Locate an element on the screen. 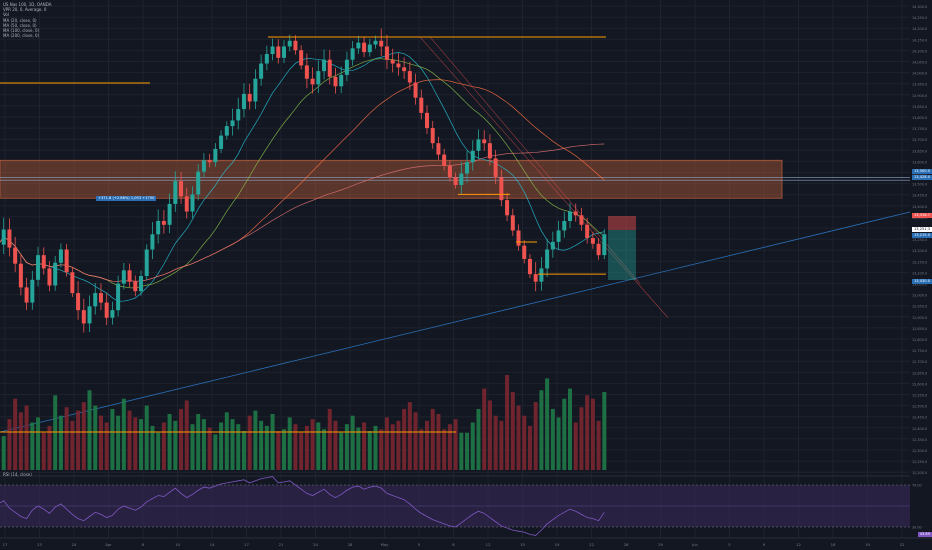 The image size is (932, 550). price-scale-label: 12,550.0 is located at coordinates (919, 396).